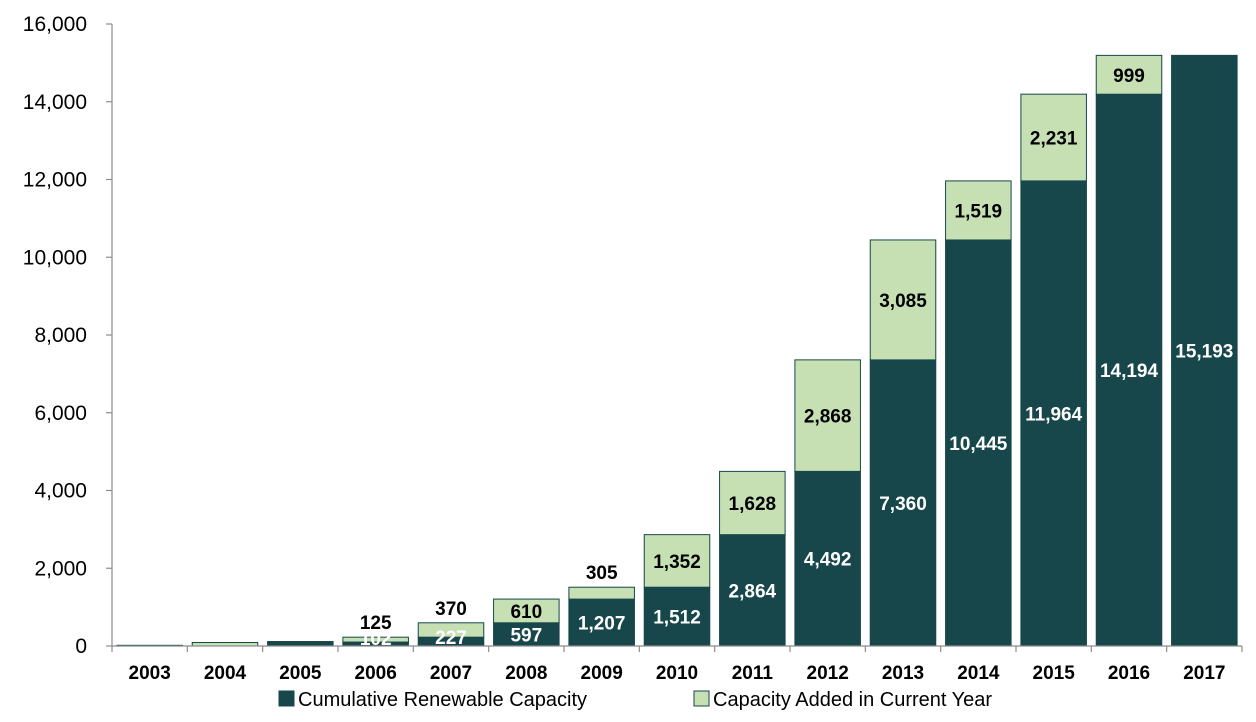 Image resolution: width=1256 pixels, height=722 pixels. I want to click on y-tick-label: 0, so click(81, 646).